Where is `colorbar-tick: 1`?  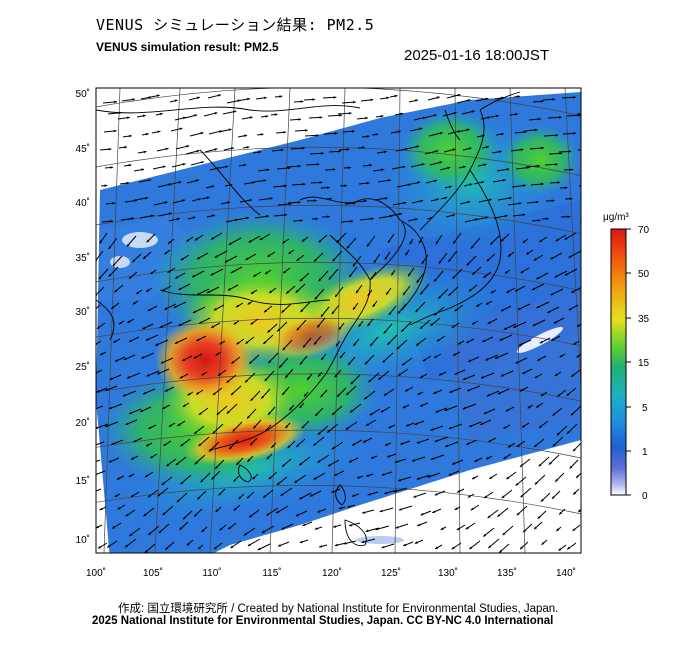 colorbar-tick: 1 is located at coordinates (645, 452).